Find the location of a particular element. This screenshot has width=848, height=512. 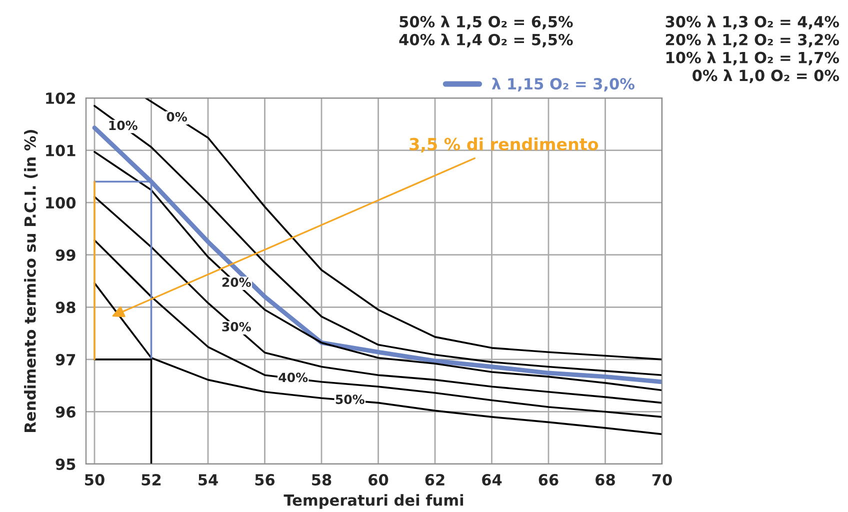

x-tick-label: 70 is located at coordinates (662, 480).